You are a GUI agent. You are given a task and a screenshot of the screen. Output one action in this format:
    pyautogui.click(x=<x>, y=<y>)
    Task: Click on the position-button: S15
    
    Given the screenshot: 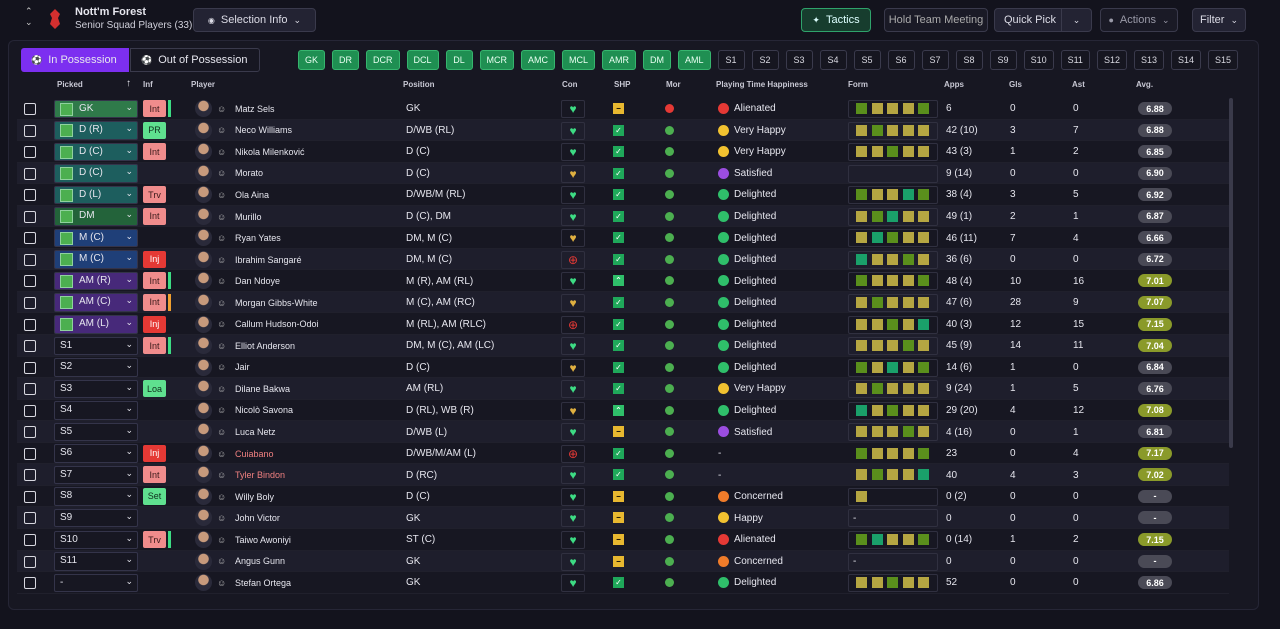 What is the action you would take?
    pyautogui.click(x=1222, y=60)
    